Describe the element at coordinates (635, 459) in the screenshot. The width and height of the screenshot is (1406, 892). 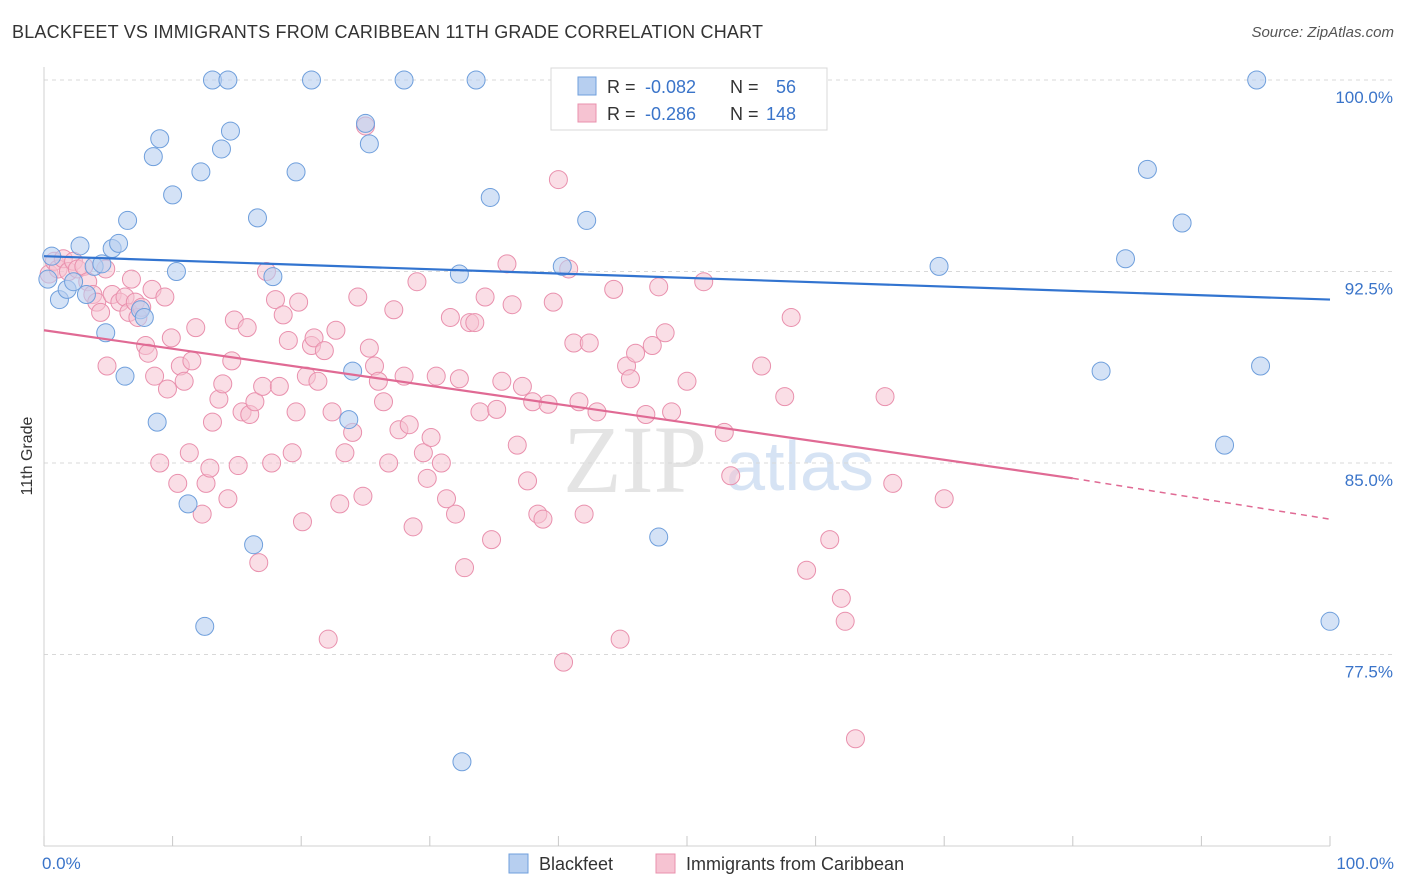
I see `watermark-zip: ZIP` at that location.